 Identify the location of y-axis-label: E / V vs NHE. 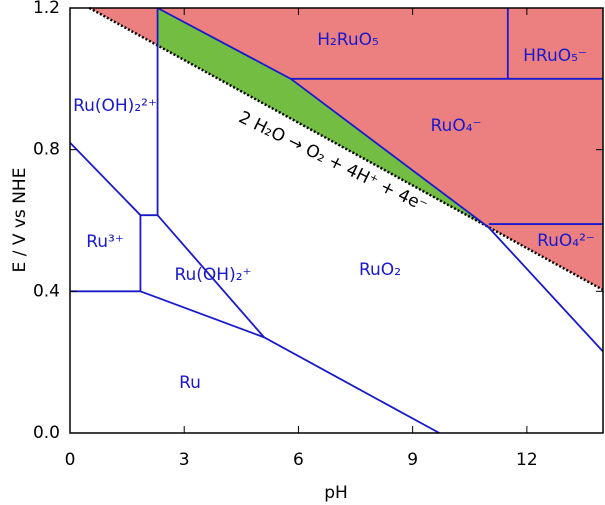
(20, 220).